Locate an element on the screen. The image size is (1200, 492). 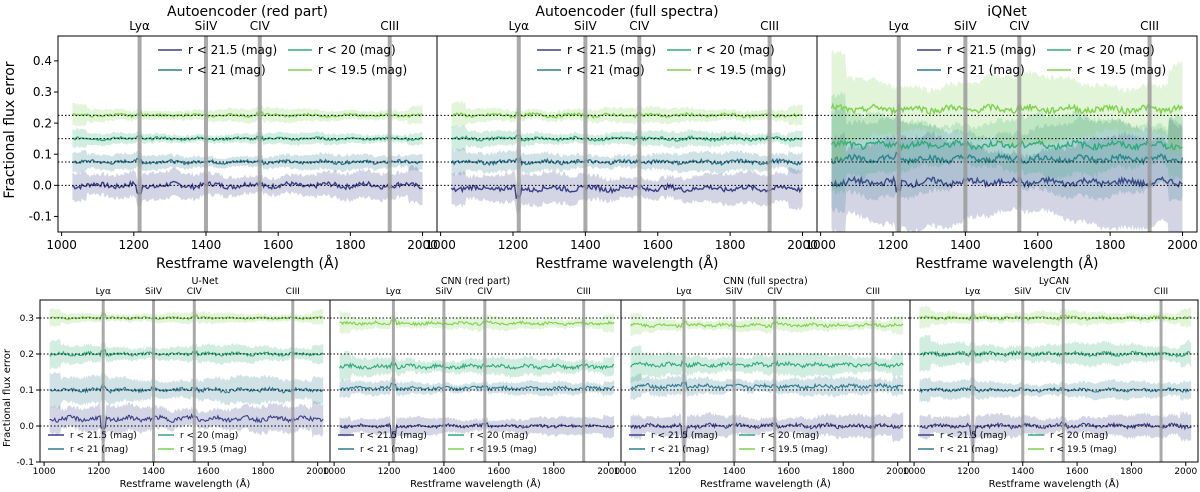
y-axis-title-top: Fractional flux error is located at coordinates (10, 129).